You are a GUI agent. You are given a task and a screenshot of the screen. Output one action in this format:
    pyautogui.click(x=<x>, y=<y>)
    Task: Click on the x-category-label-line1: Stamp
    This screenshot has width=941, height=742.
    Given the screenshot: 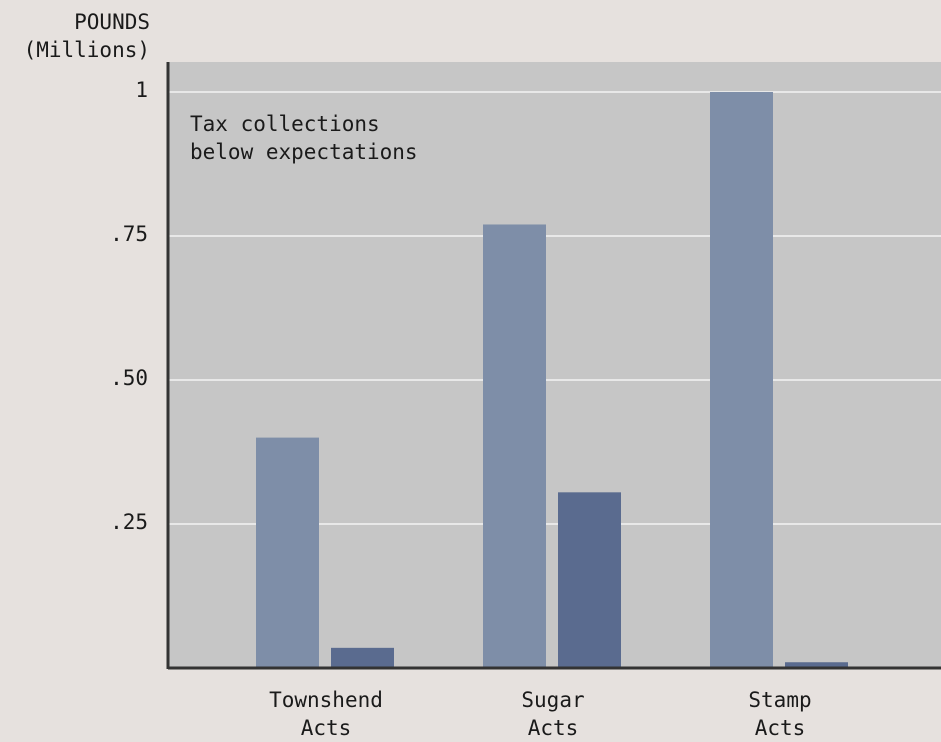 What is the action you would take?
    pyautogui.click(x=780, y=700)
    